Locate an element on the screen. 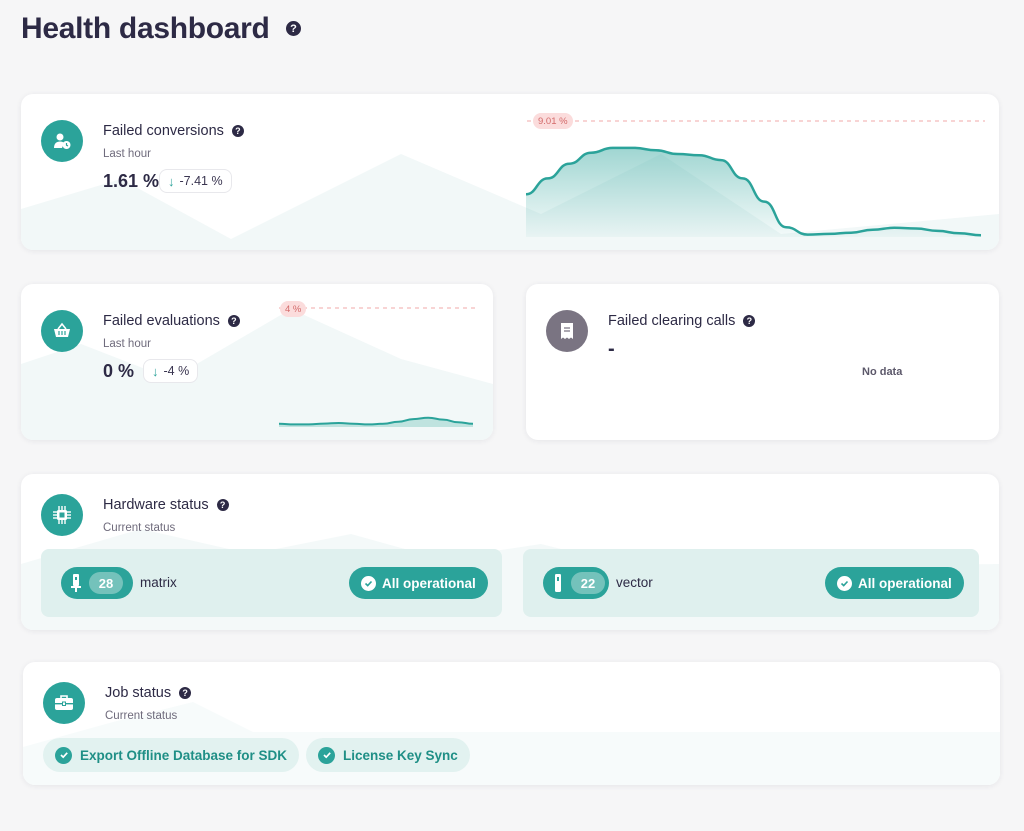 The width and height of the screenshot is (1024, 831). peak-value-label: 4 % is located at coordinates (293, 309).